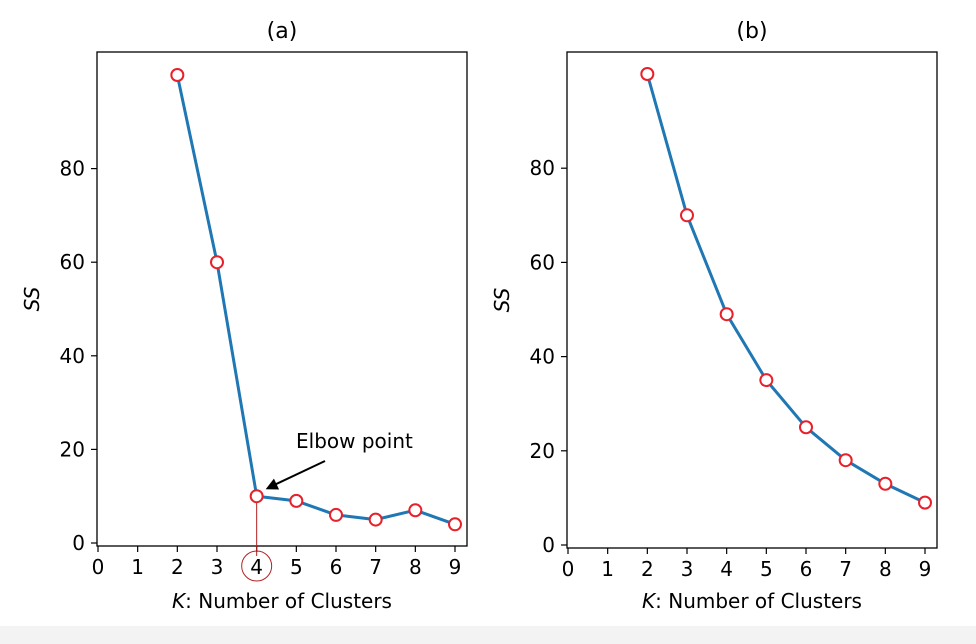  I want to click on annotation-arrow-head, so click(272, 484).